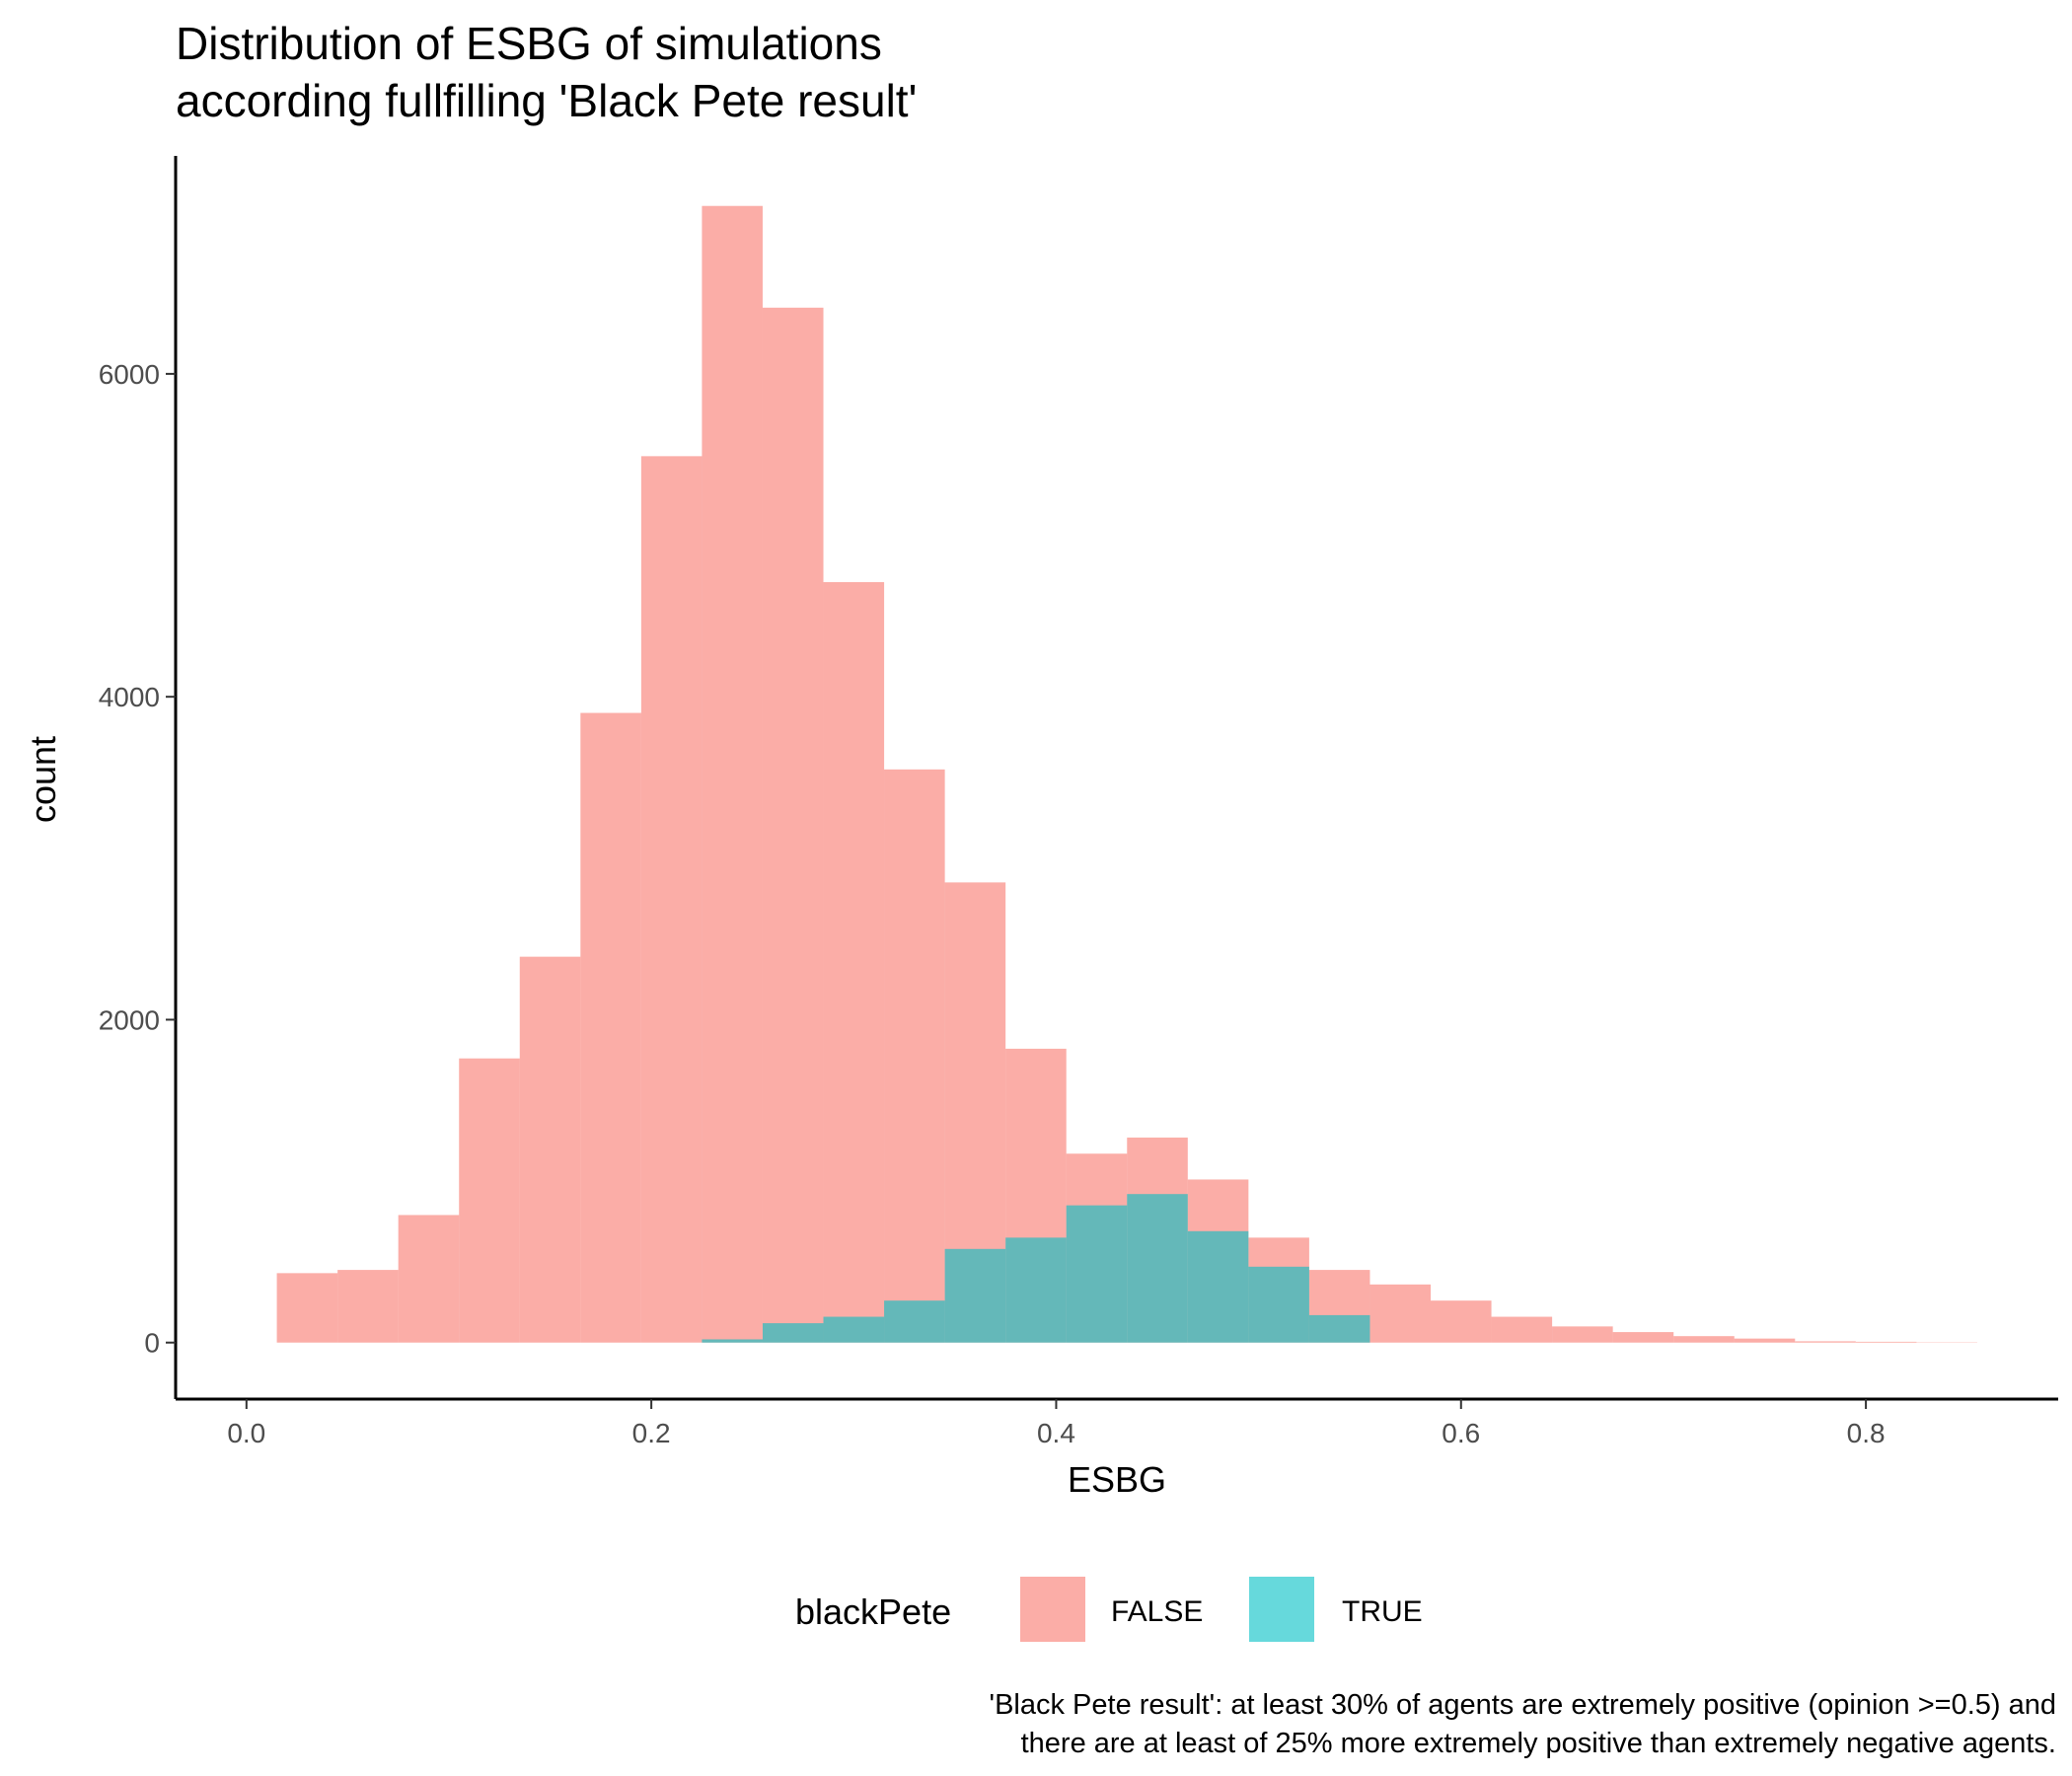 The height and width of the screenshot is (1776, 2072). I want to click on x-axis-ticks: 0.0 0.2 0.4 0.6 0.8, so click(1056, 1424).